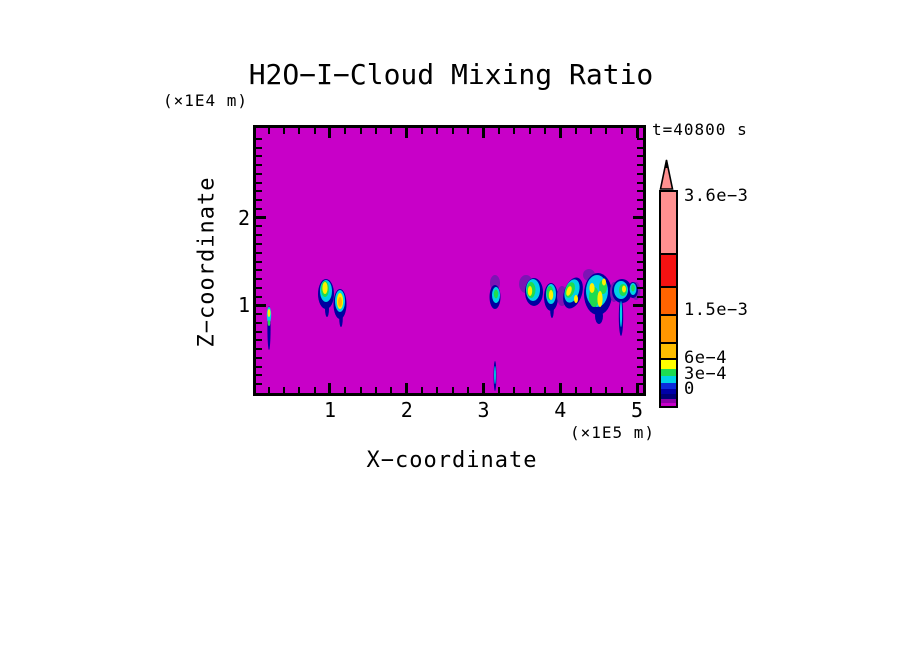  What do you see at coordinates (621, 314) in the screenshot?
I see `cloud-h-cyan-layer` at bounding box center [621, 314].